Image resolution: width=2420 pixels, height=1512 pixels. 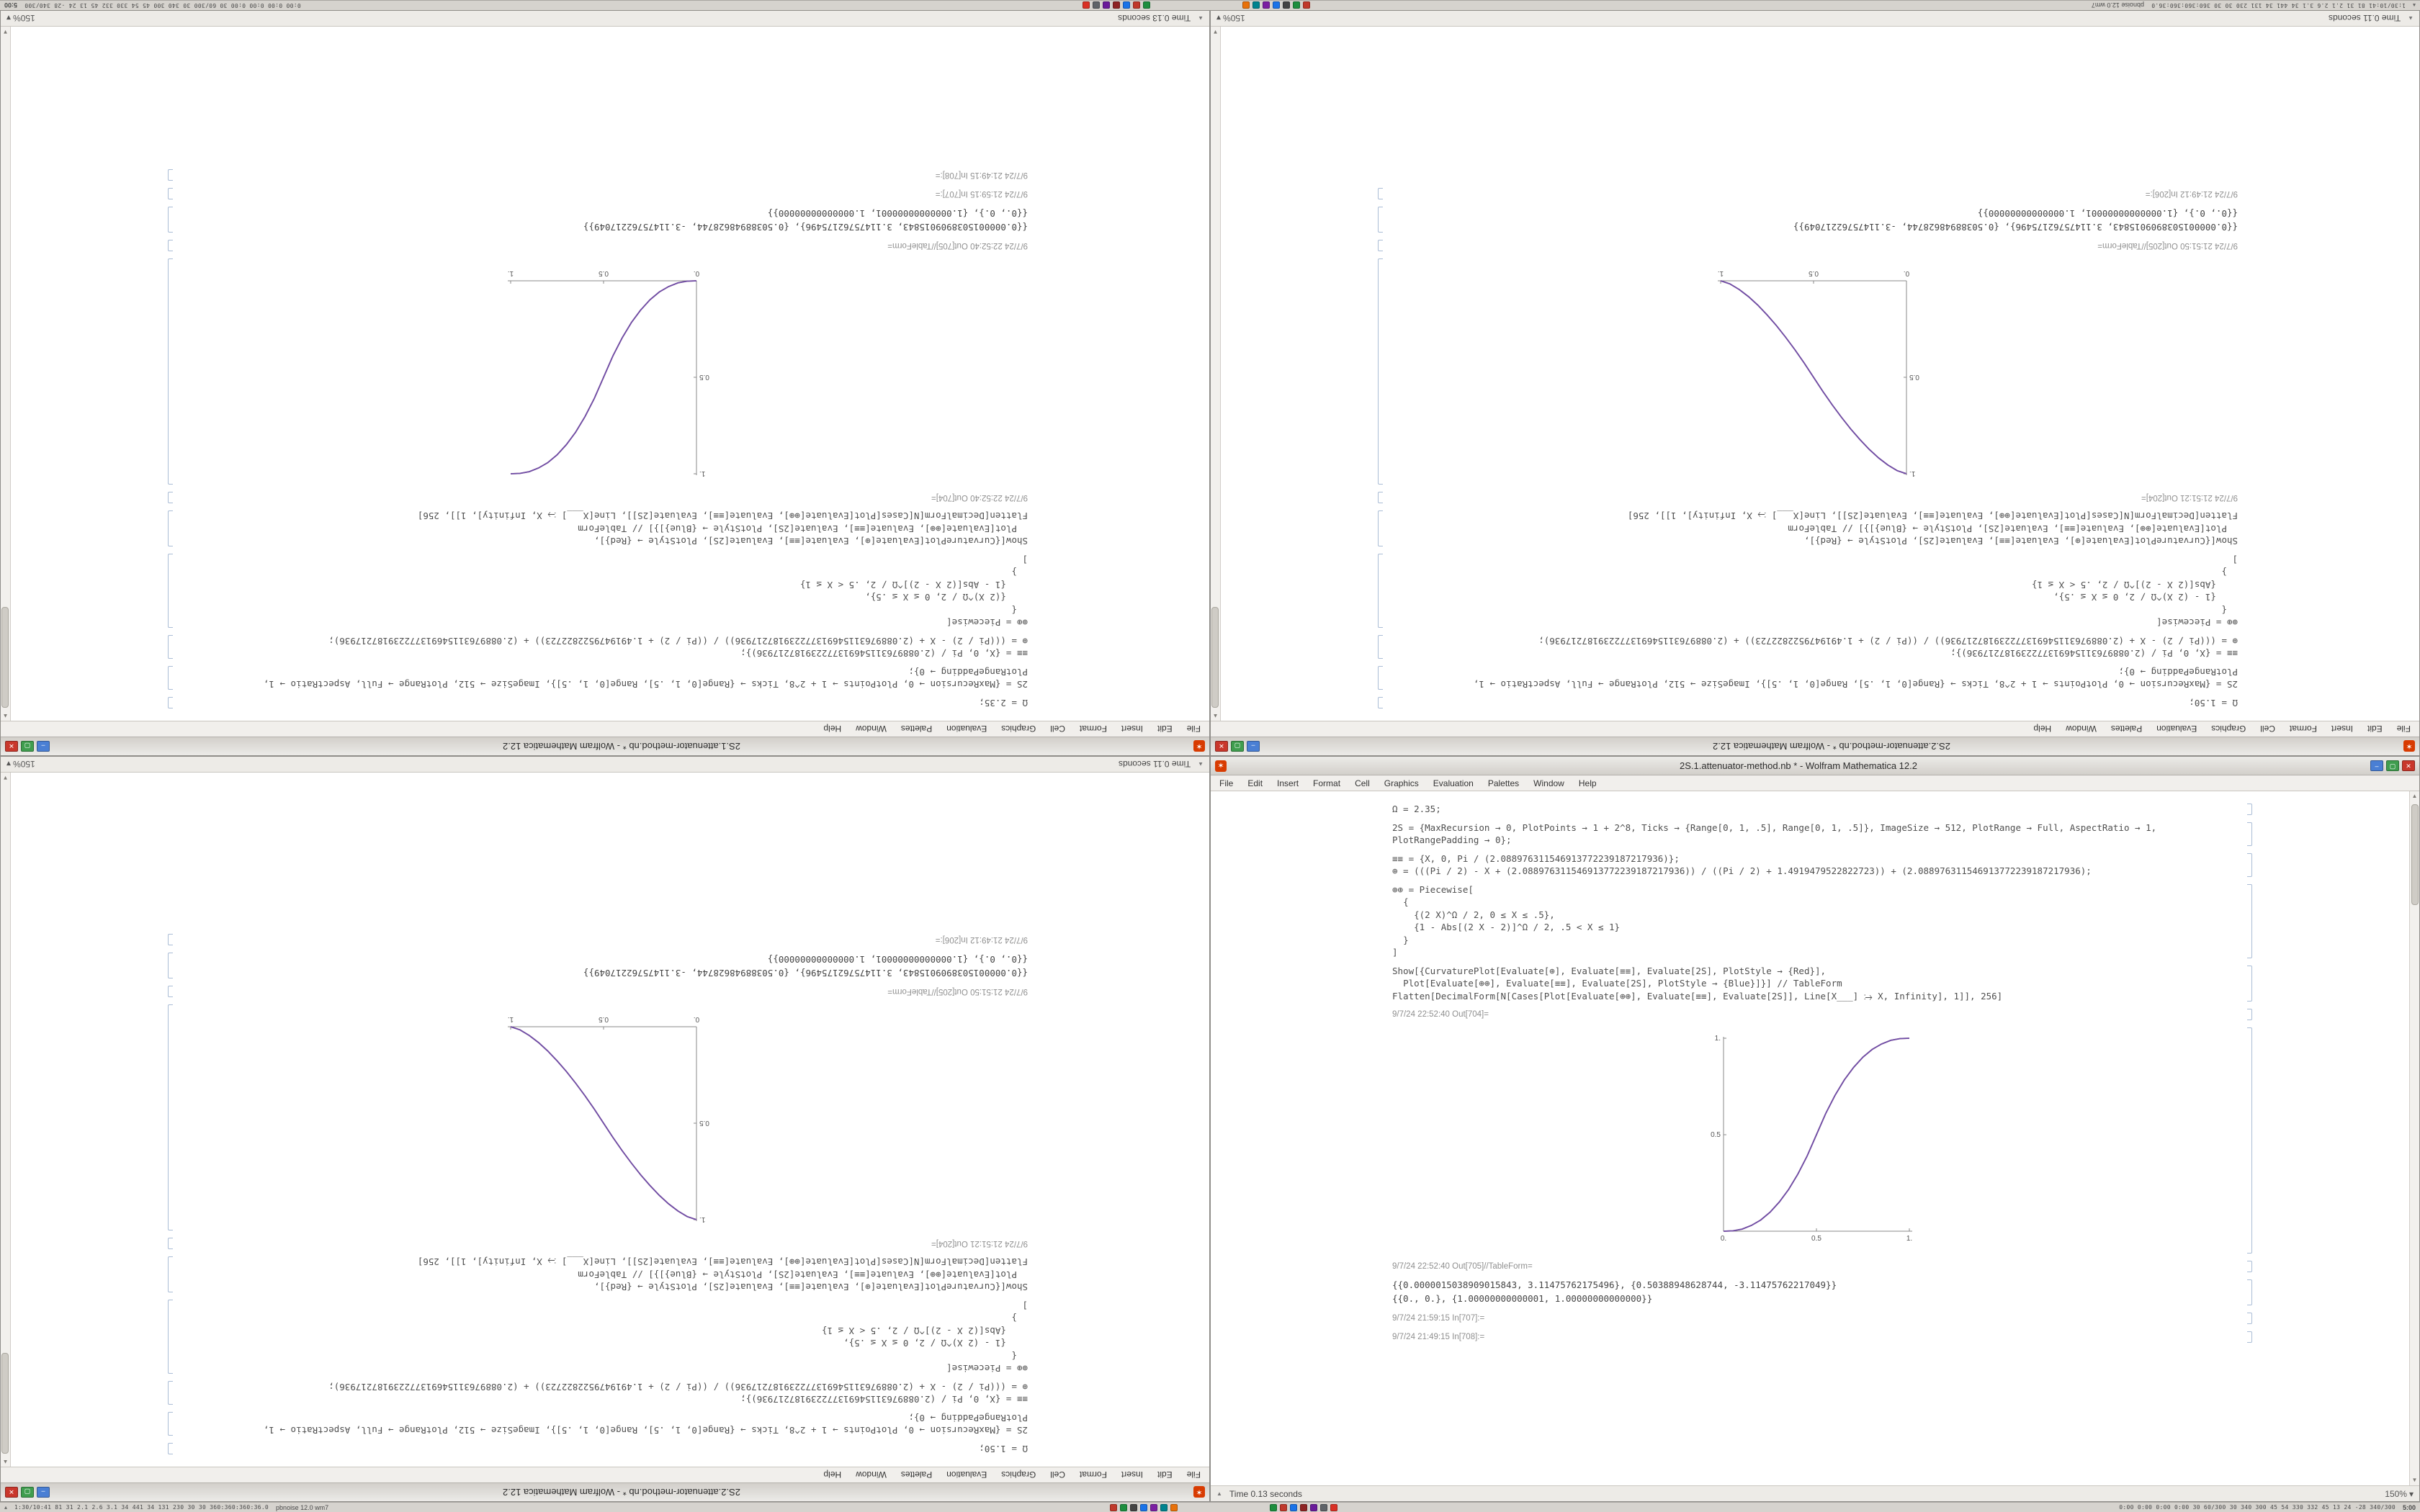 I want to click on input-cell: Ω = 1.50;, so click(x=1820, y=703).